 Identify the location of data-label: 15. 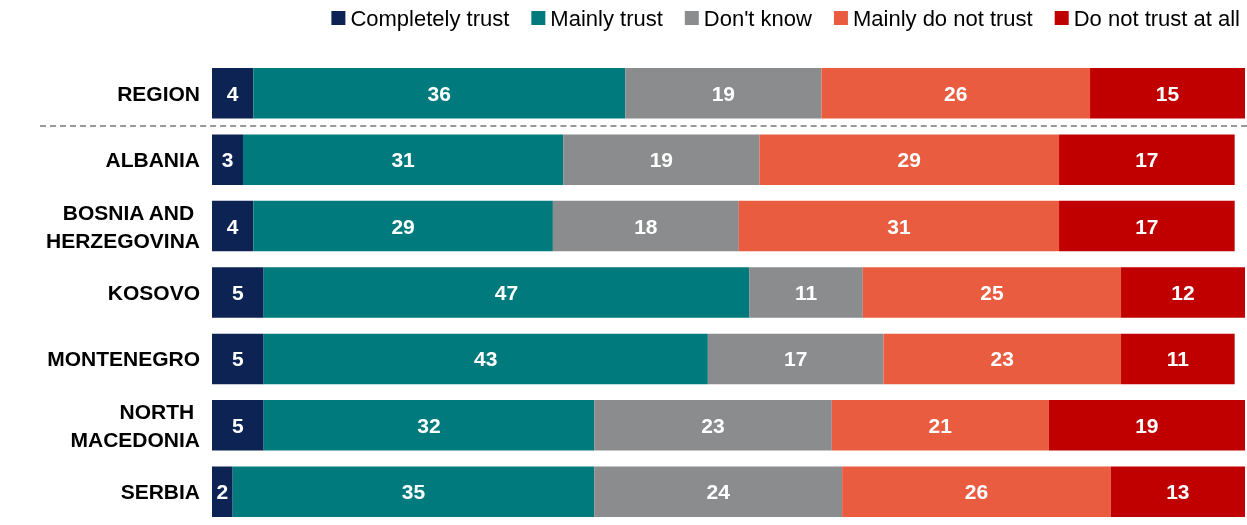
(1167, 93).